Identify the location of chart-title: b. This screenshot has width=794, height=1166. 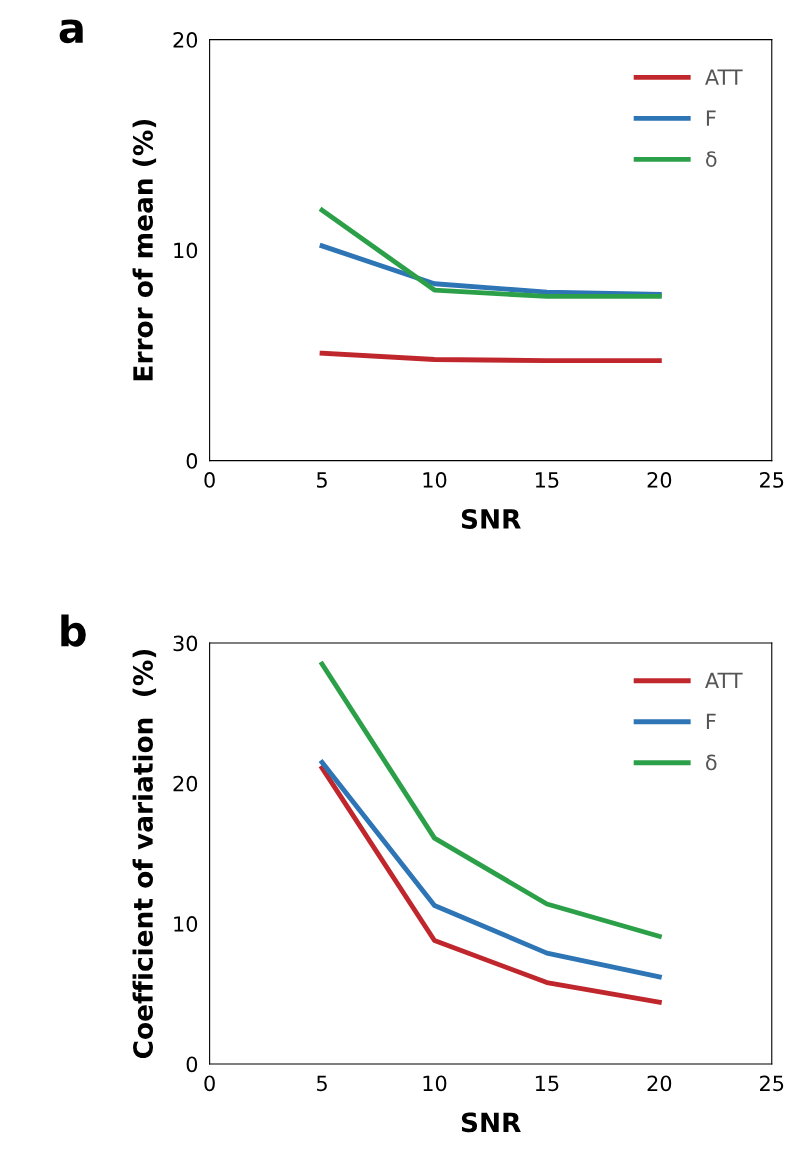
(73, 630).